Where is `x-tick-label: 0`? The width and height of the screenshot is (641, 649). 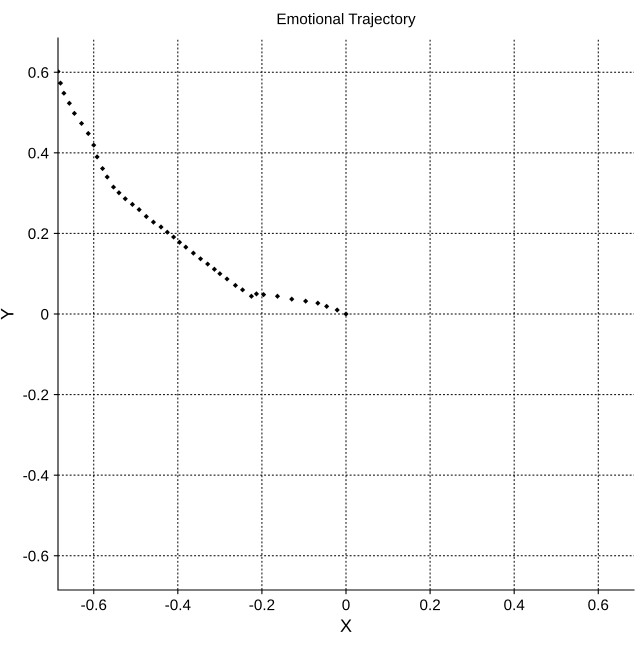
x-tick-label: 0 is located at coordinates (346, 604).